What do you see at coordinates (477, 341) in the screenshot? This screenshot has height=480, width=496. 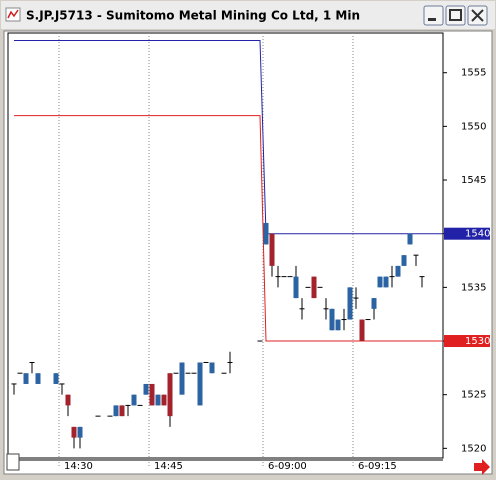 I see `last-value-label: 1530` at bounding box center [477, 341].